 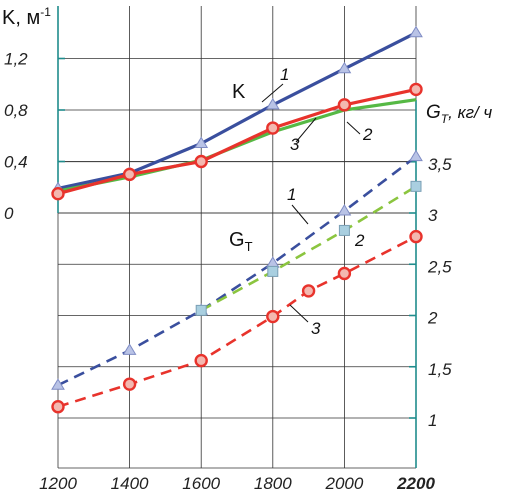 What do you see at coordinates (16, 59) in the screenshot?
I see `k-tick-label: 1,2` at bounding box center [16, 59].